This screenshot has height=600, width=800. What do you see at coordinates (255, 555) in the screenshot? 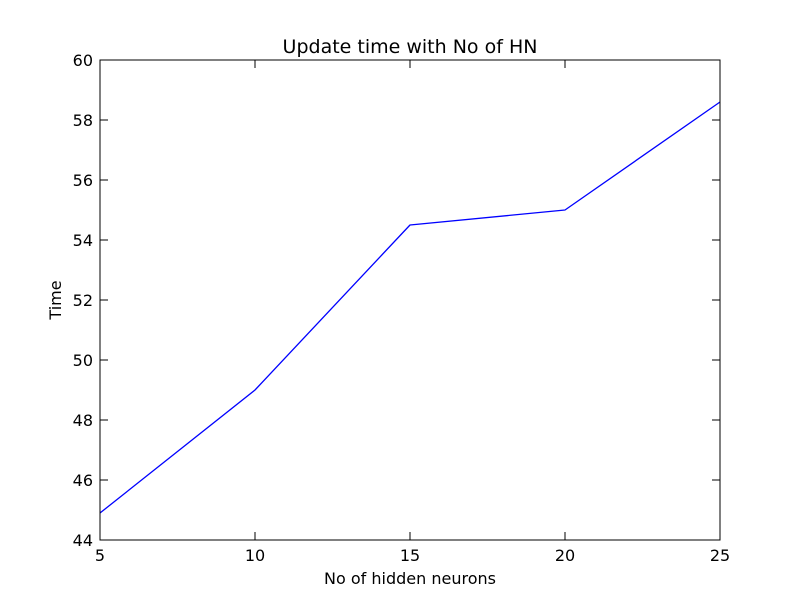
I see `x-tick-label: 10` at bounding box center [255, 555].